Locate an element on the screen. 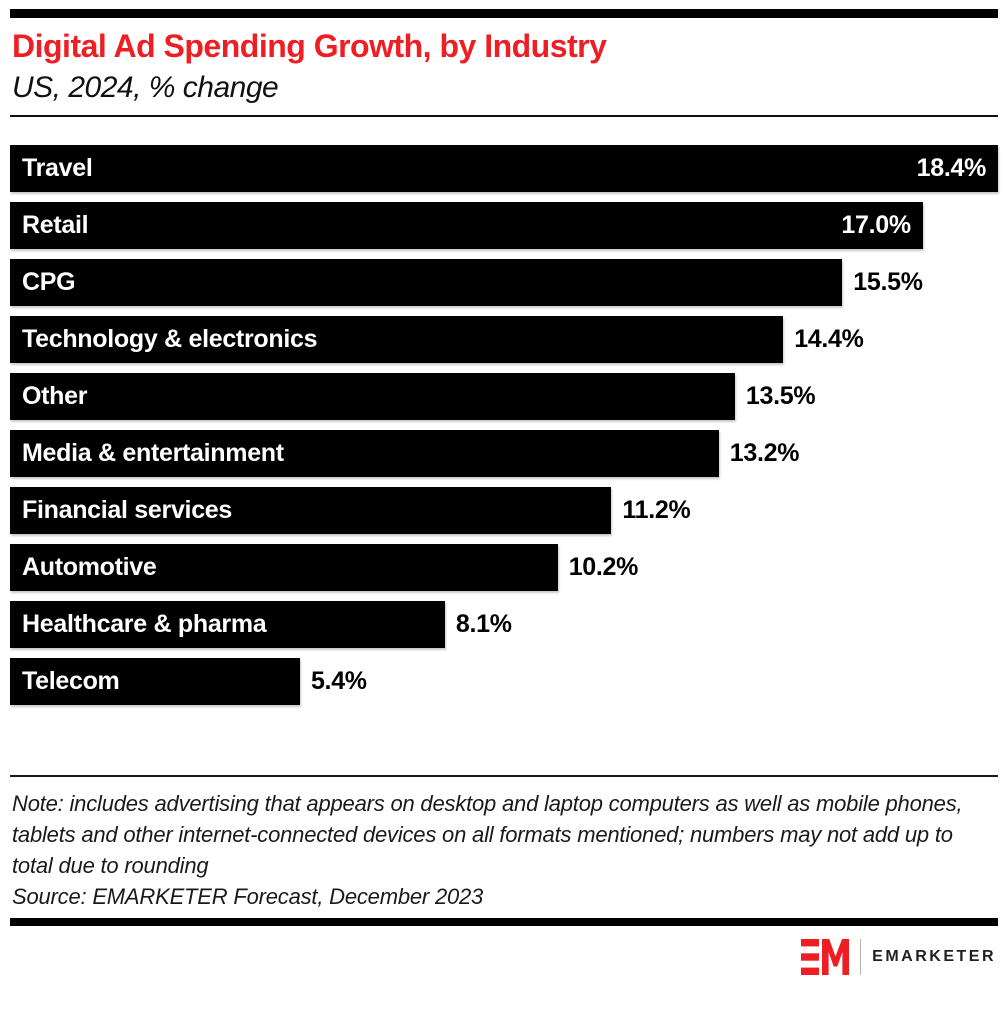 This screenshot has height=1025, width=1008. bar-value: 5.4% is located at coordinates (338, 681).